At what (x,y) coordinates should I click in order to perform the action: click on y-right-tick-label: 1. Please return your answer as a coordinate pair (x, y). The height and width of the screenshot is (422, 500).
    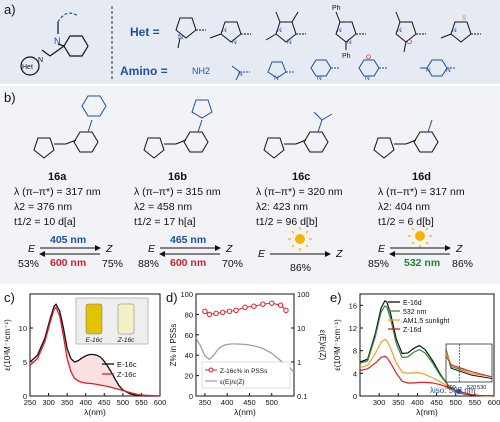
    Looking at the image, I should click on (299, 362).